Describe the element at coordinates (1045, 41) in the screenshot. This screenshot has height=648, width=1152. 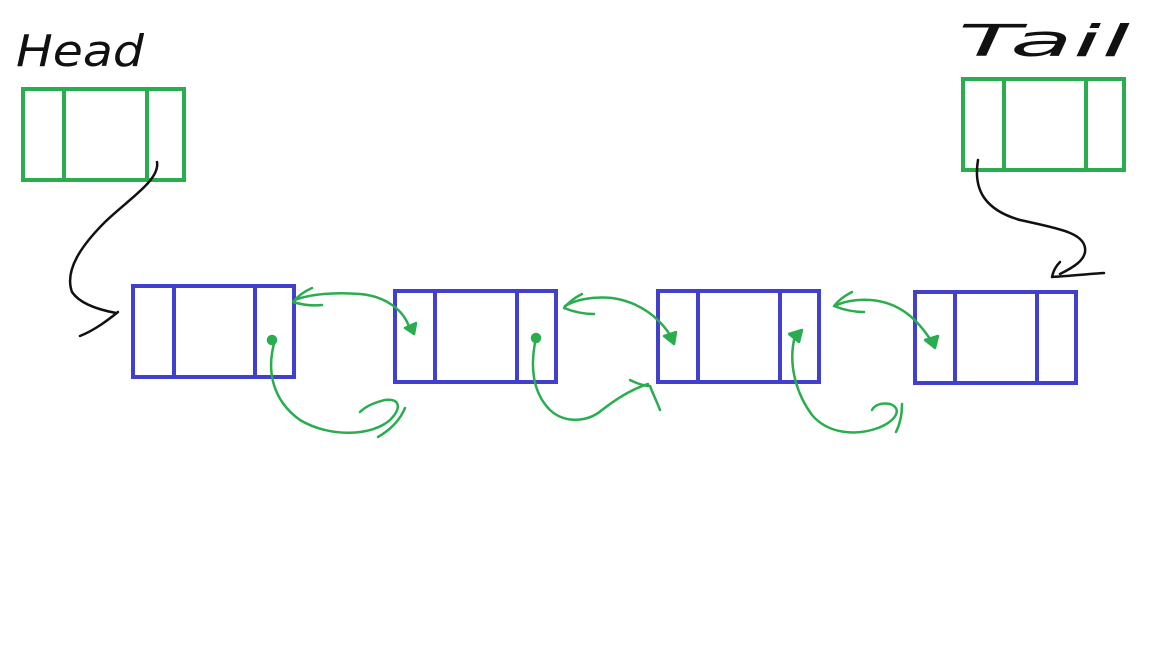
I see `tail-label: Tail` at that location.